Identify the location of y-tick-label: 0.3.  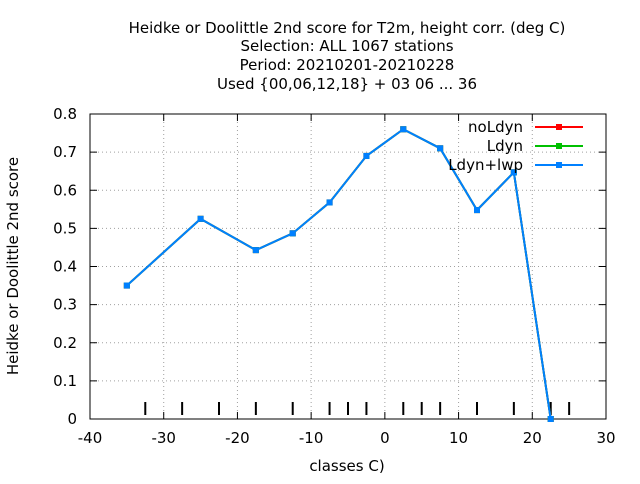
(65, 305).